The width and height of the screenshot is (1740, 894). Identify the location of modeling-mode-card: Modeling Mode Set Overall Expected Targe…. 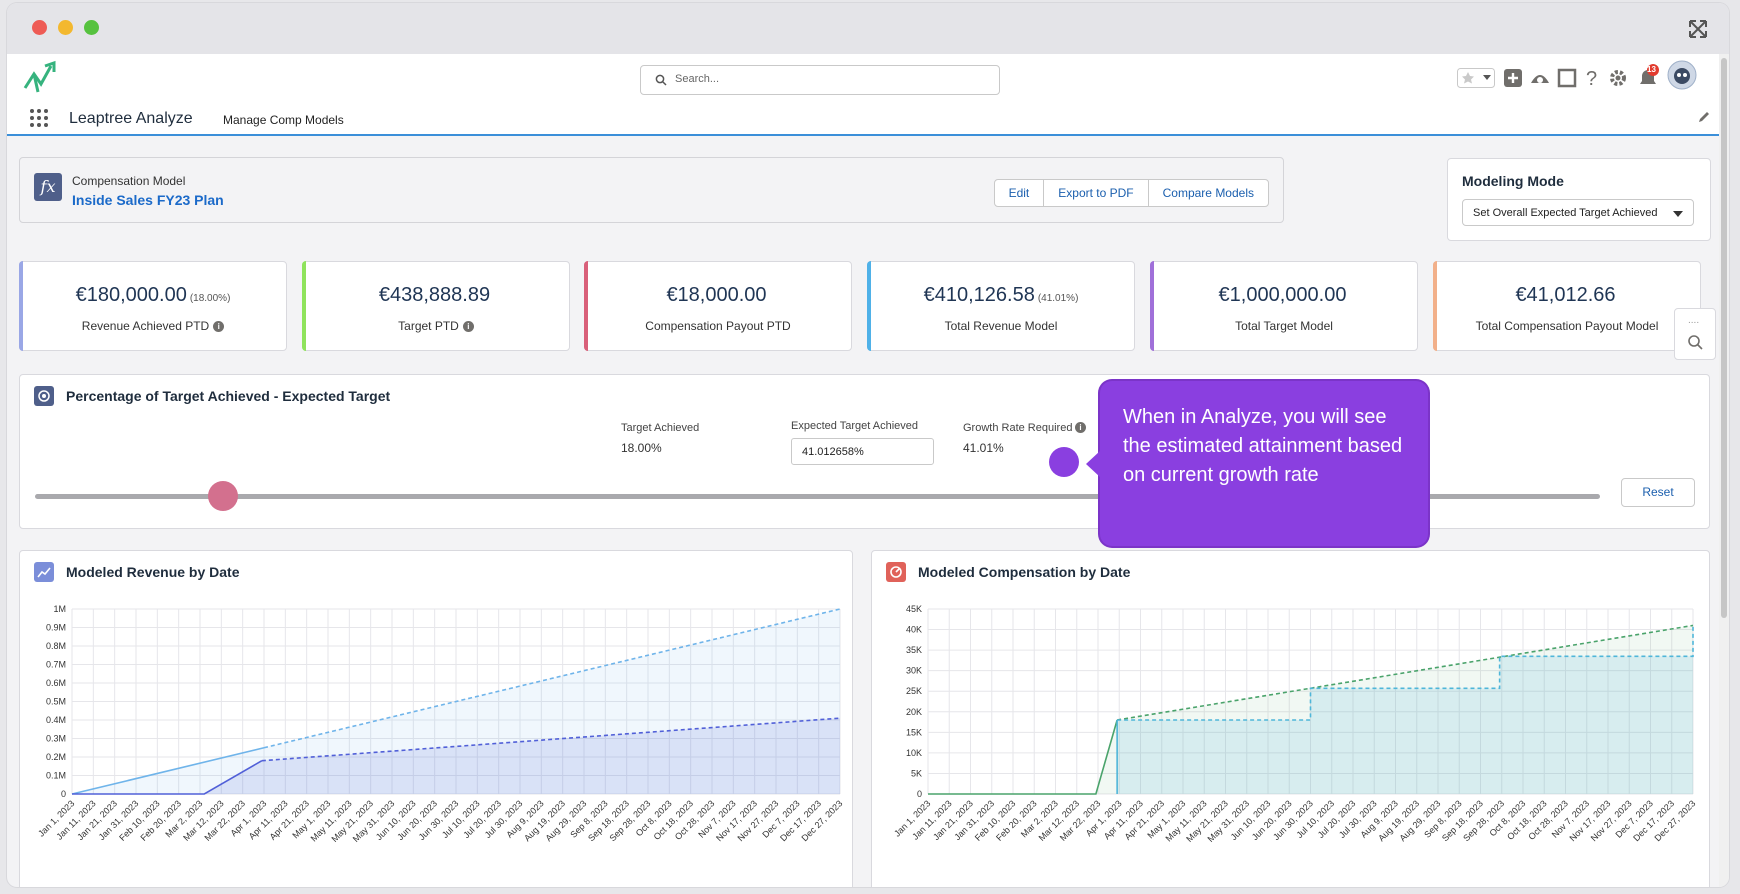
(1579, 199).